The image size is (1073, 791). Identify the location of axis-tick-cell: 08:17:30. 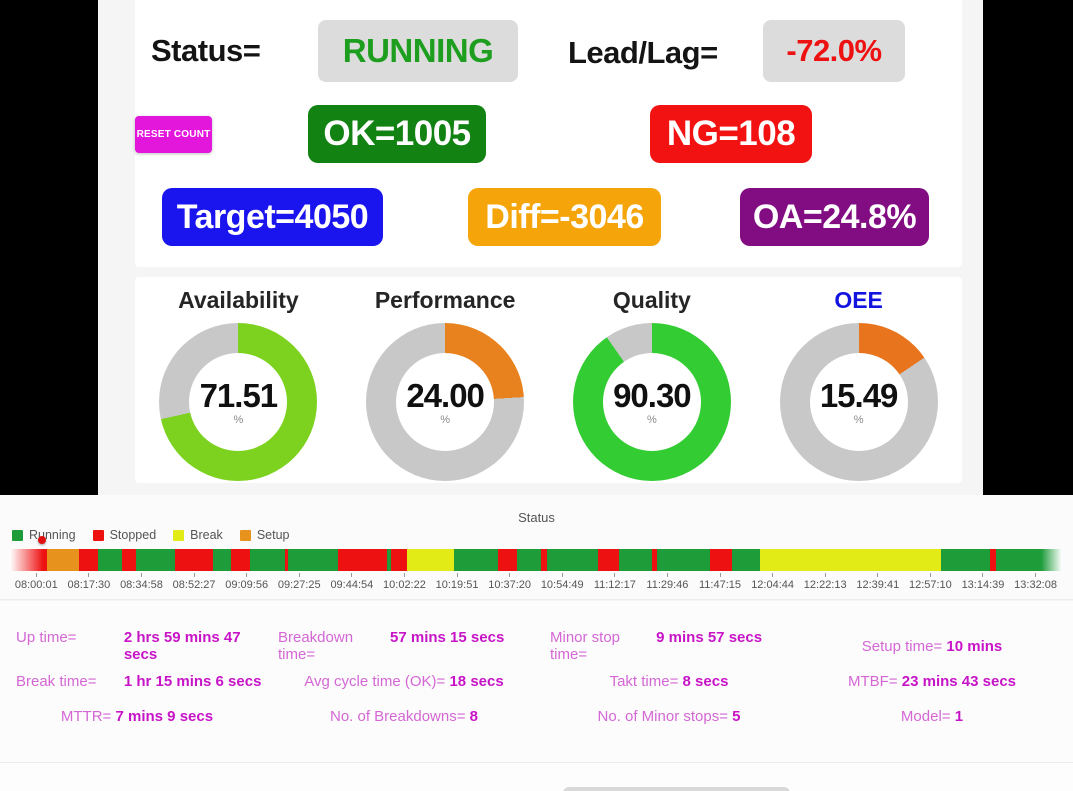
(89, 582).